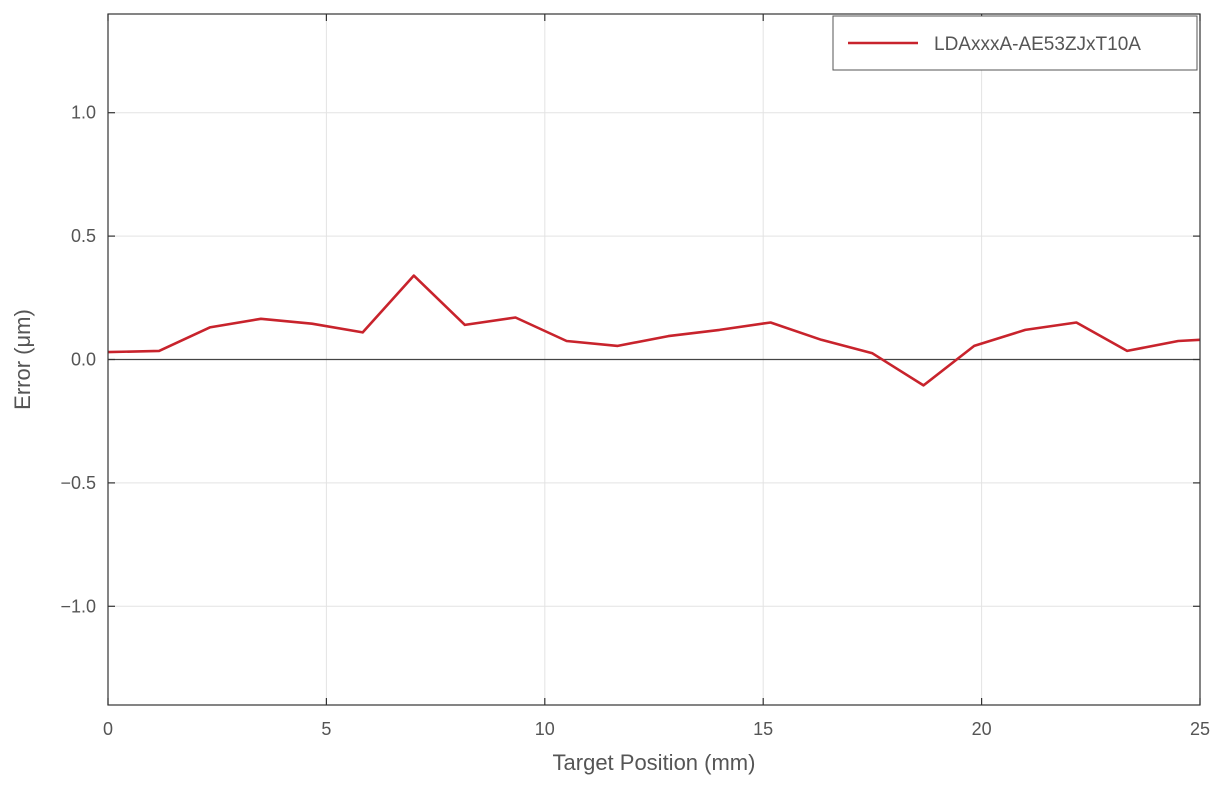  I want to click on x-tick-label: 15, so click(763, 729).